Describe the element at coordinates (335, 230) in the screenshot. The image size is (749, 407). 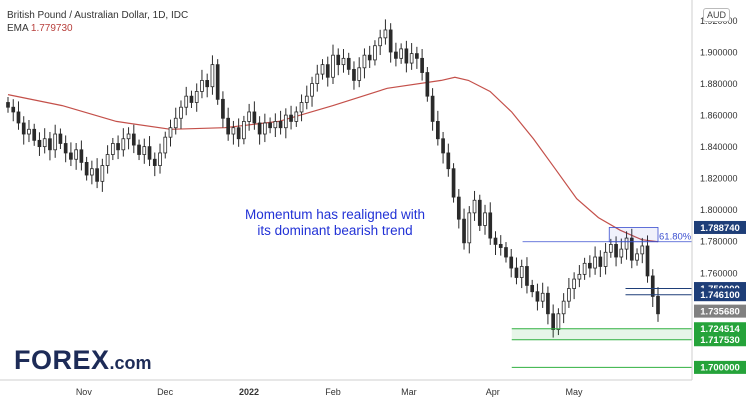
I see `annotation-line-2: its dominant bearish trend` at that location.